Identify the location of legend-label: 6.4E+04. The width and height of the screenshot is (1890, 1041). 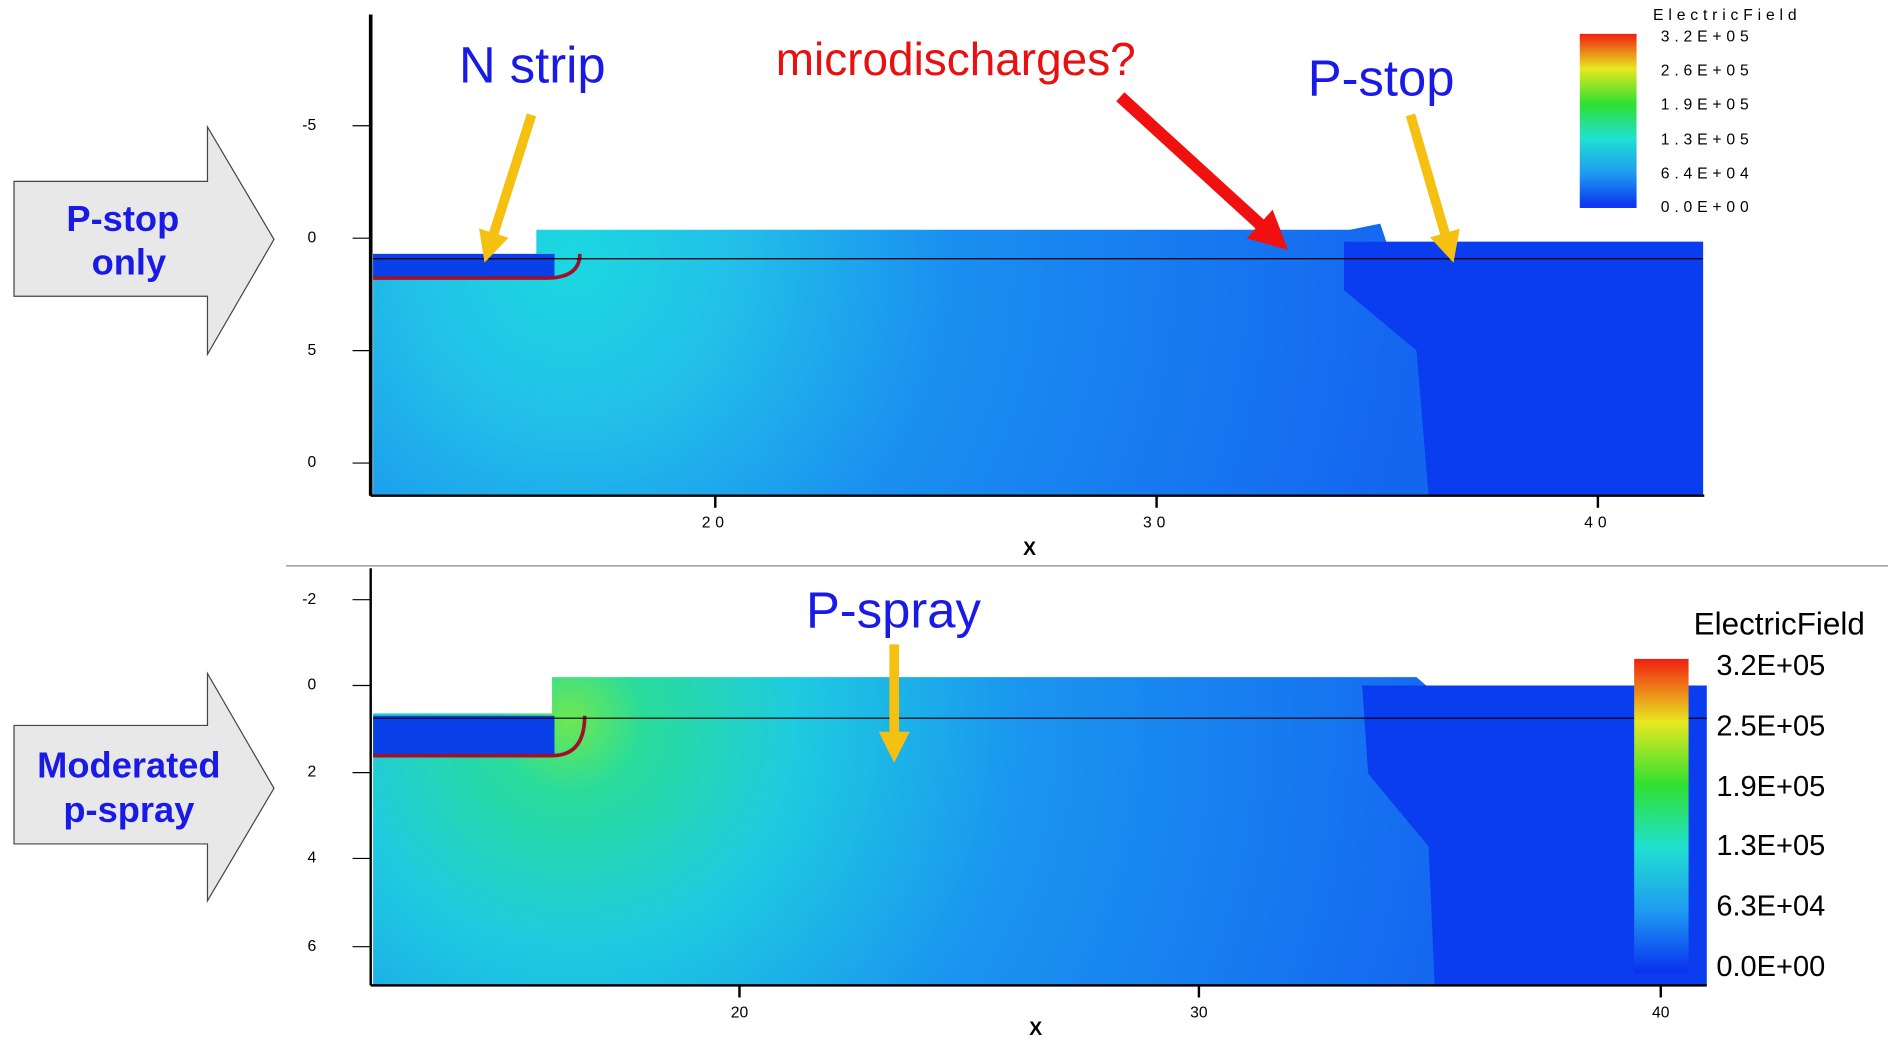
(1707, 173).